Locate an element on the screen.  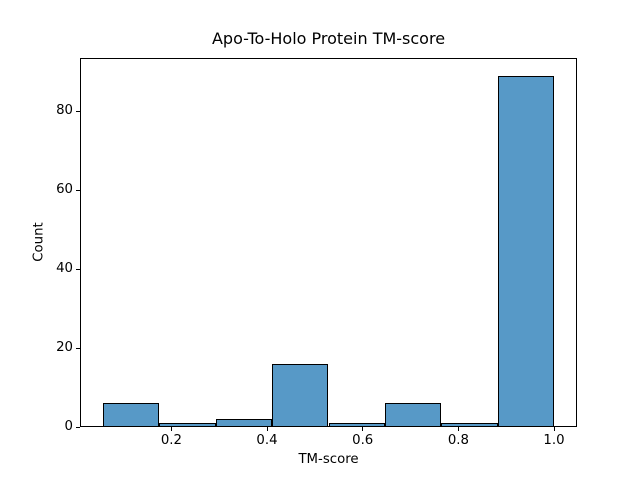
x-tick-label: 0.8 is located at coordinates (458, 440).